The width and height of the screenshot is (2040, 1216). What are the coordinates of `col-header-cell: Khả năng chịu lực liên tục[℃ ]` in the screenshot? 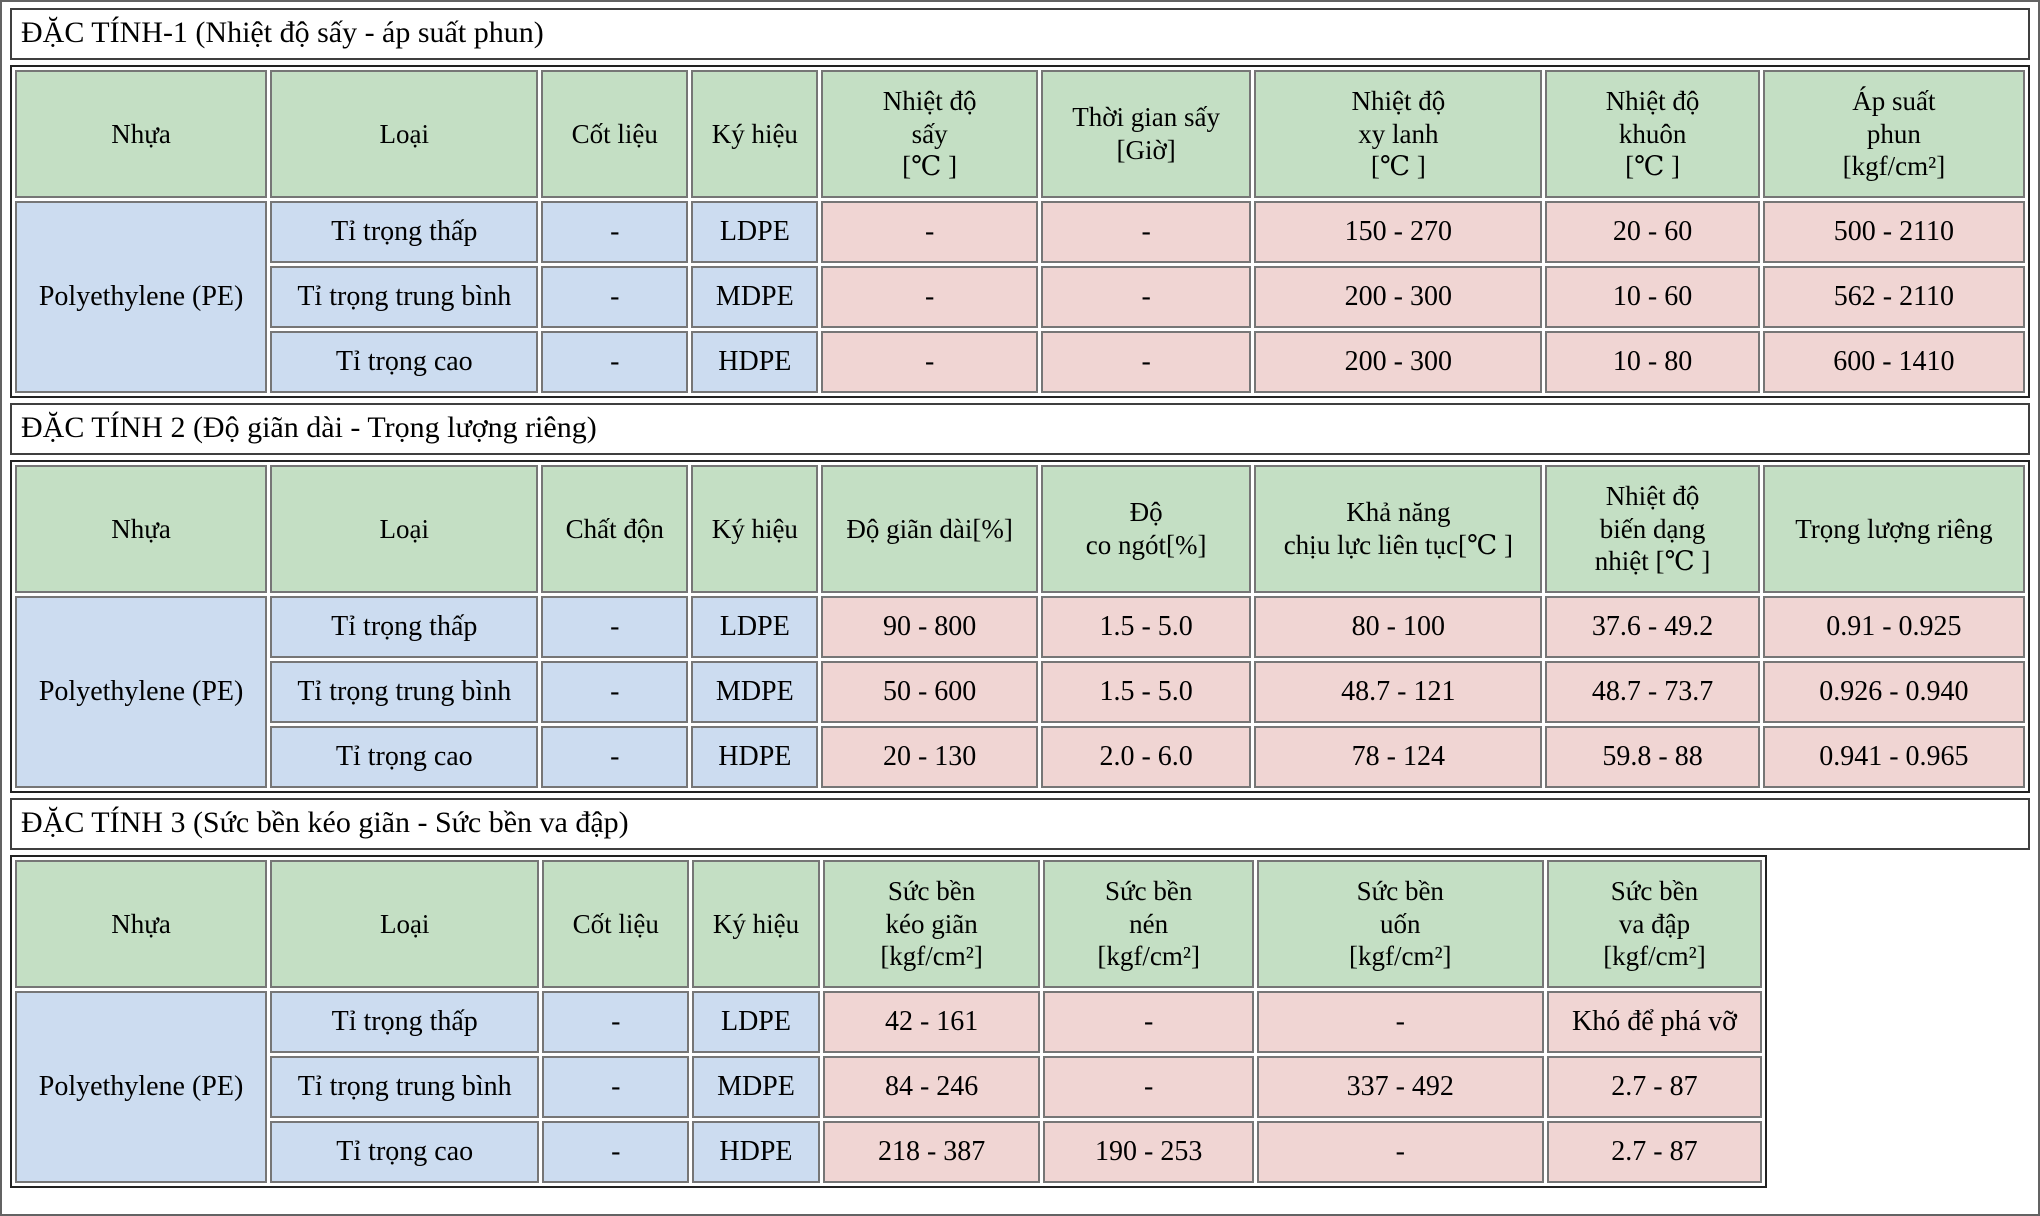 It's located at (1398, 529).